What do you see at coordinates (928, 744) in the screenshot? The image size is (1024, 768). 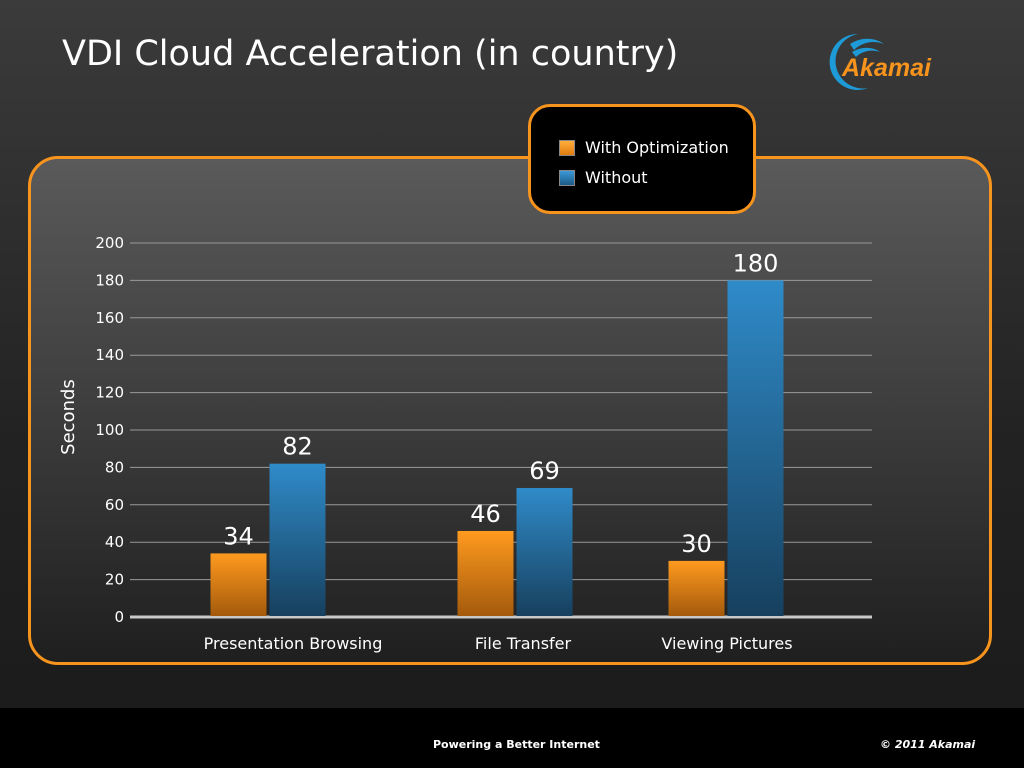 I see `footer-copyright: © 2011 Akamai` at bounding box center [928, 744].